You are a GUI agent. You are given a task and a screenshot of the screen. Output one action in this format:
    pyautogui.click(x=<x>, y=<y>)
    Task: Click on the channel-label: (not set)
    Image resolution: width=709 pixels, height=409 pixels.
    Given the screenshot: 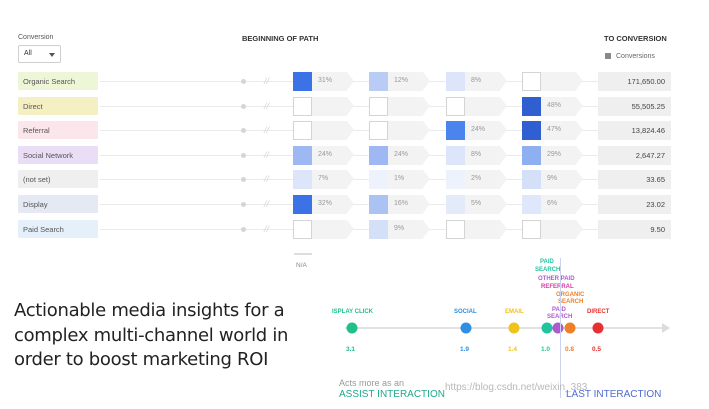 What is the action you would take?
    pyautogui.click(x=58, y=179)
    